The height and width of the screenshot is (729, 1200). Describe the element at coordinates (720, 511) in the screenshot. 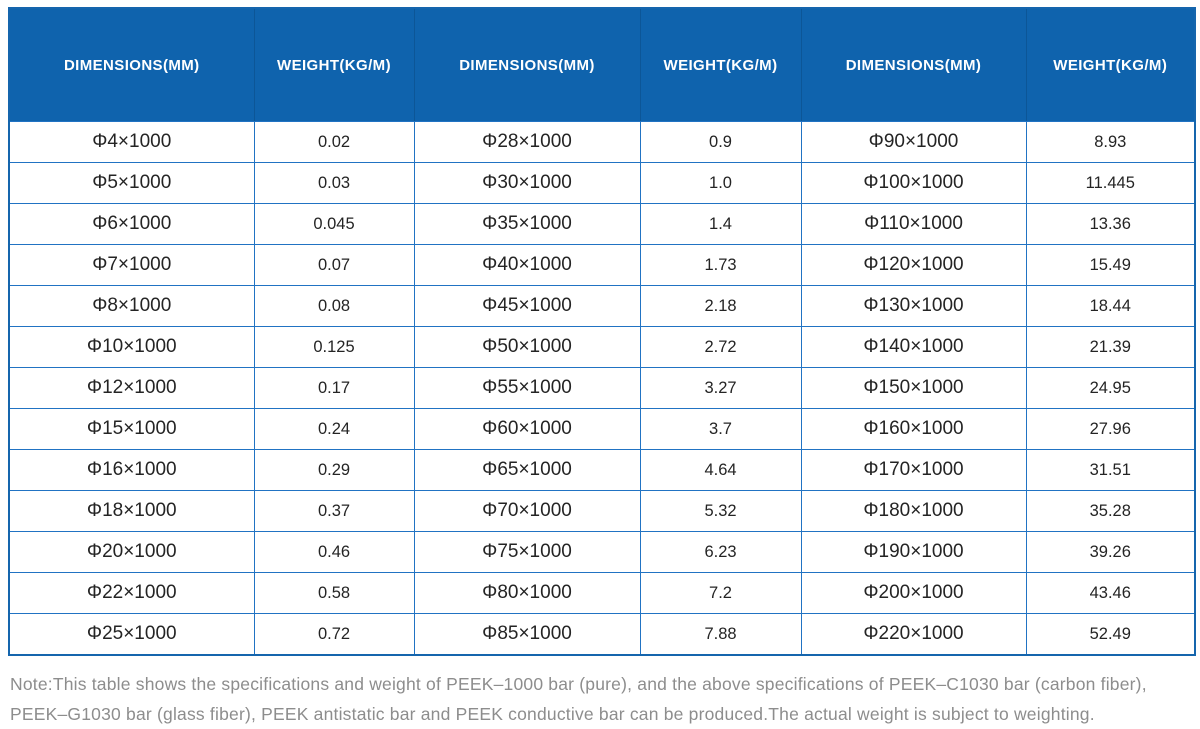

I see `weight-cell: 5.32` at that location.